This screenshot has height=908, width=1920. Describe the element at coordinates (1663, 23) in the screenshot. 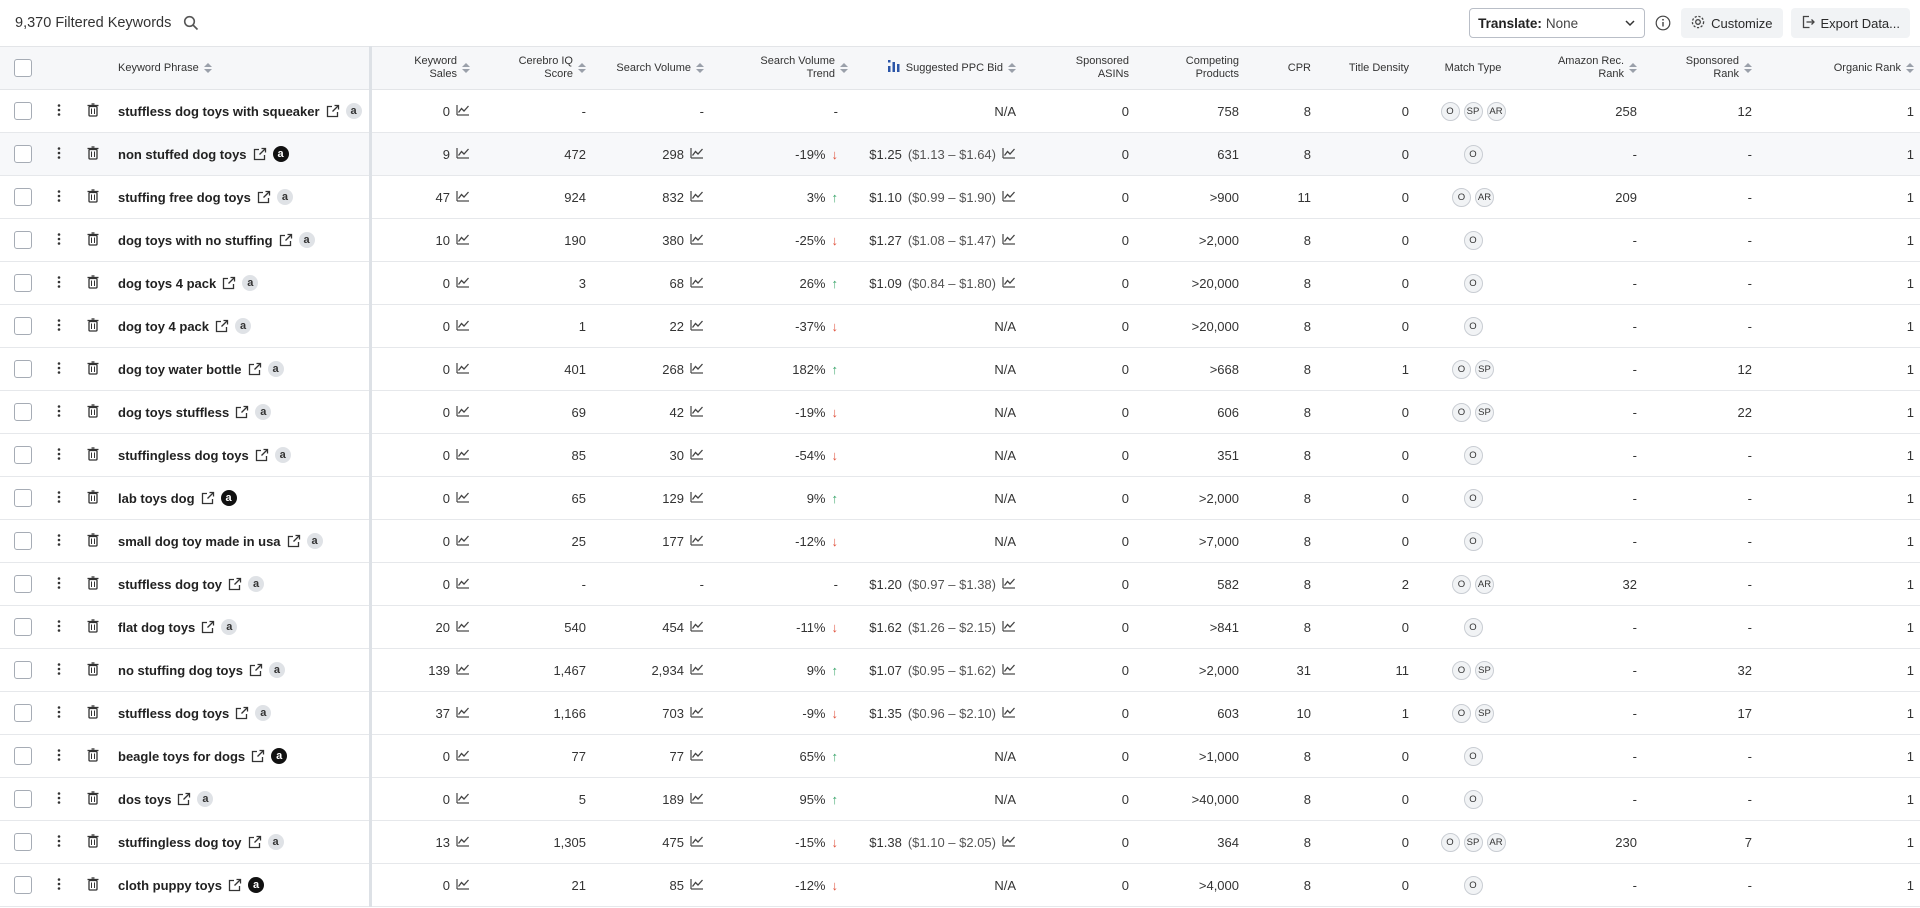

I see `info-icon` at that location.